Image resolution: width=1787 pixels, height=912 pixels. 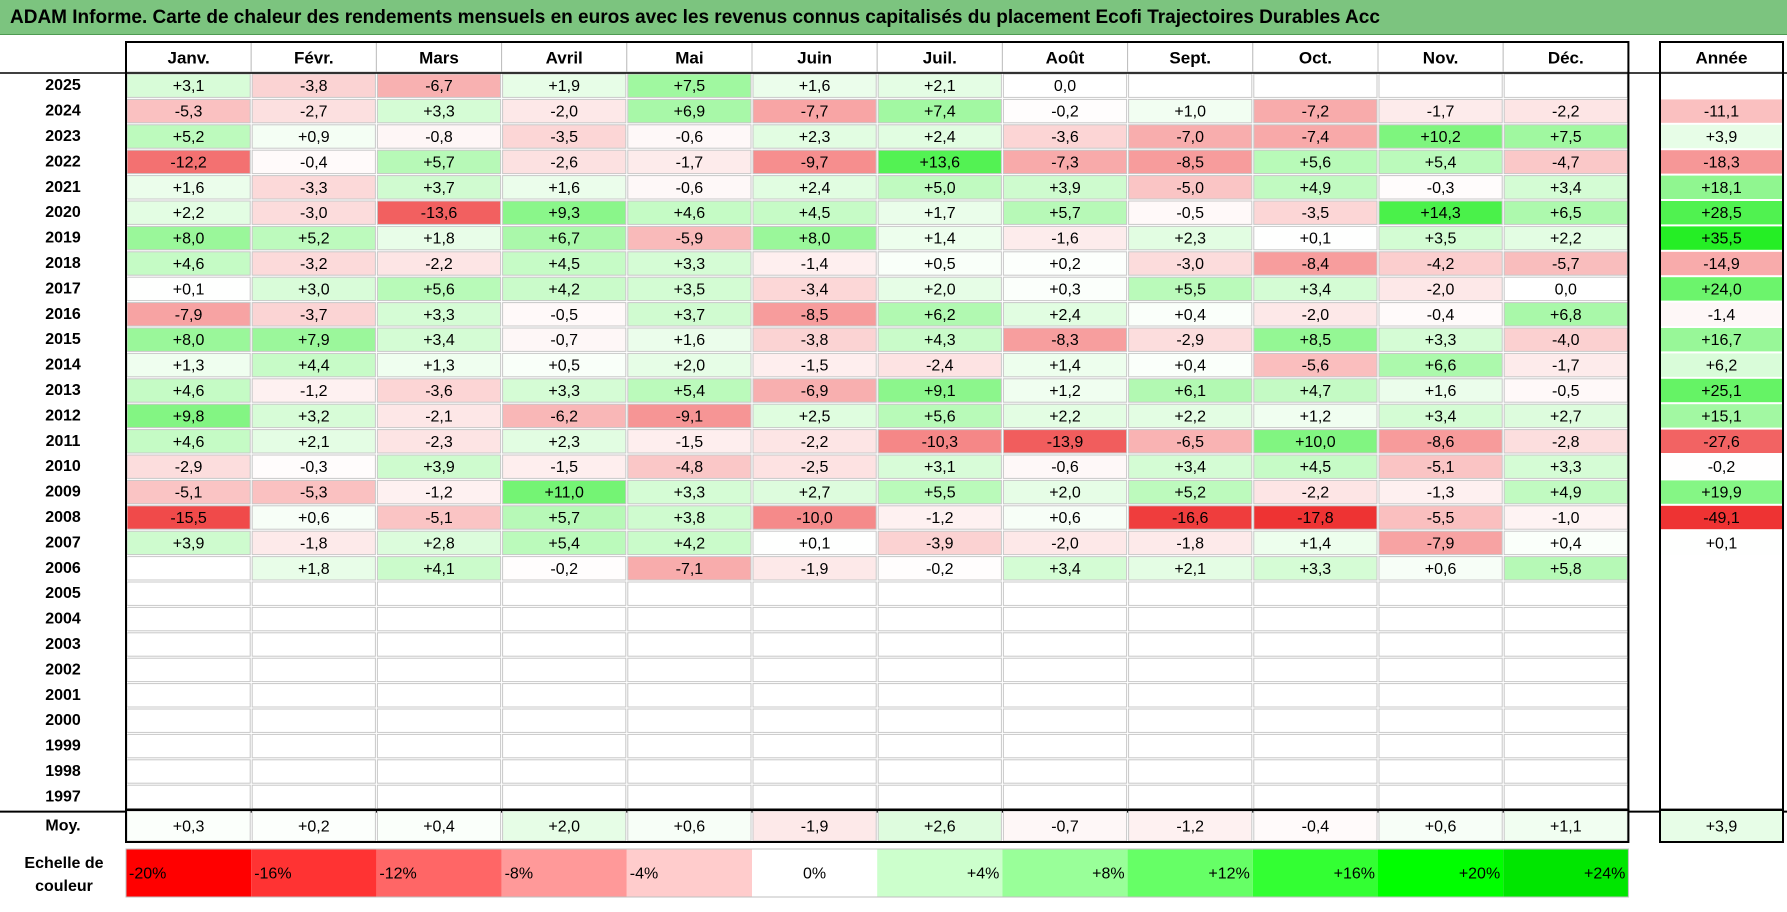 I want to click on year-label: 2025, so click(x=63, y=85).